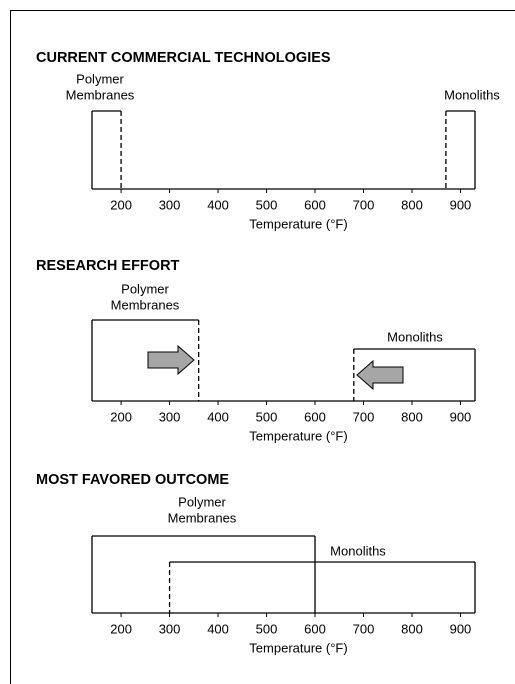  Describe the element at coordinates (183, 58) in the screenshot. I see `panel-title: CURRENT COMMERCIAL TECHNOLOGIES` at that location.